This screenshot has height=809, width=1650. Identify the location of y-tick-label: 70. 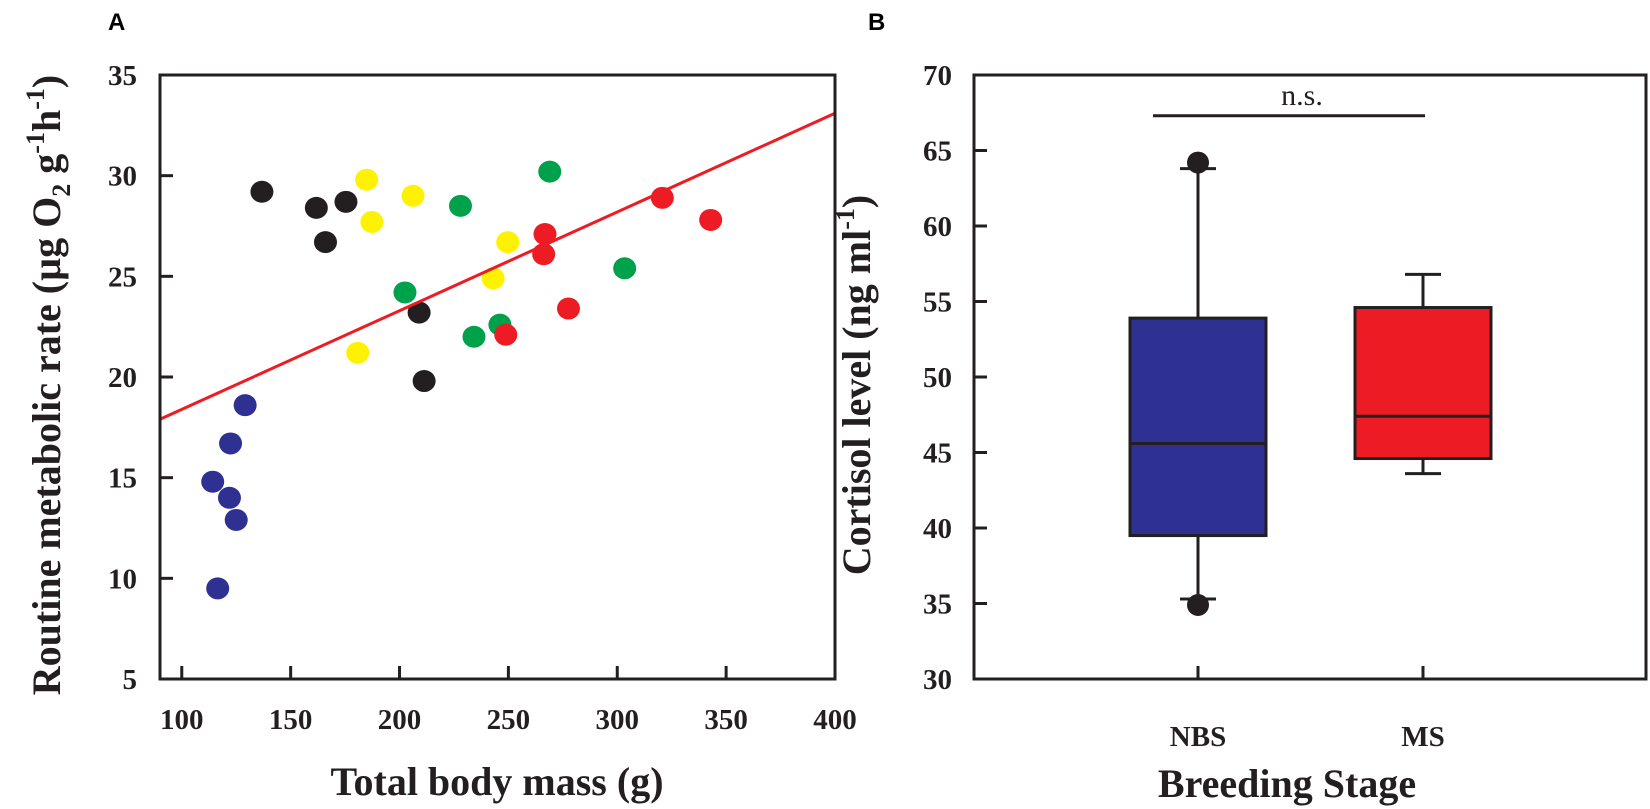
(937, 76).